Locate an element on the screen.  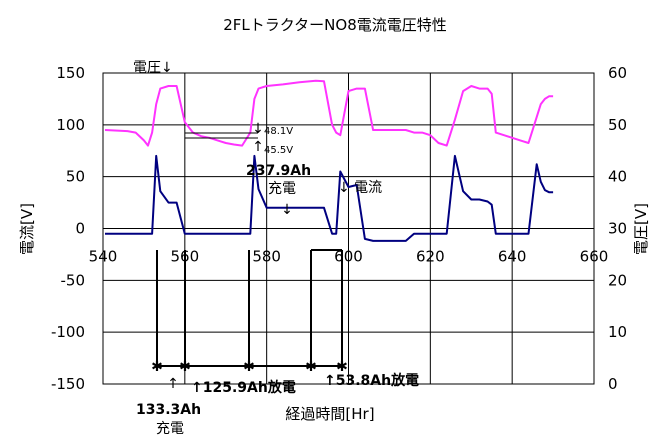
label-48v: 48.1V is located at coordinates (278, 131).